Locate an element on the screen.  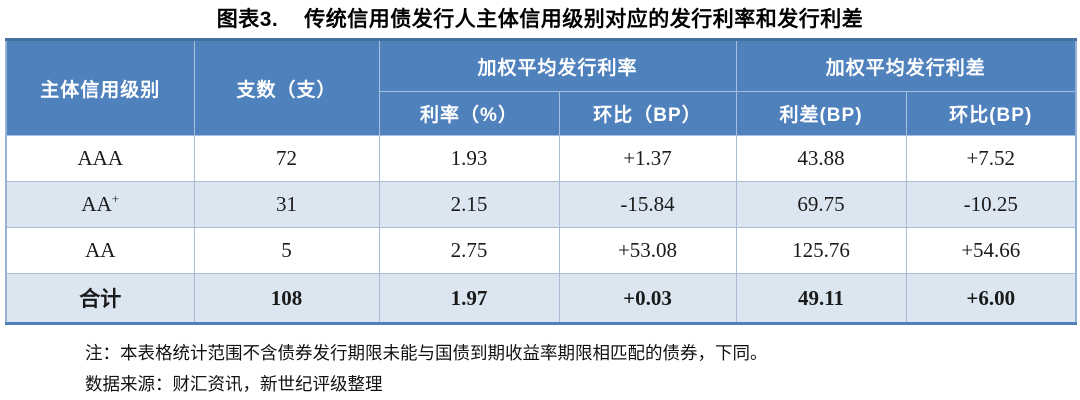
rating-cell: AAA is located at coordinates (100, 158).